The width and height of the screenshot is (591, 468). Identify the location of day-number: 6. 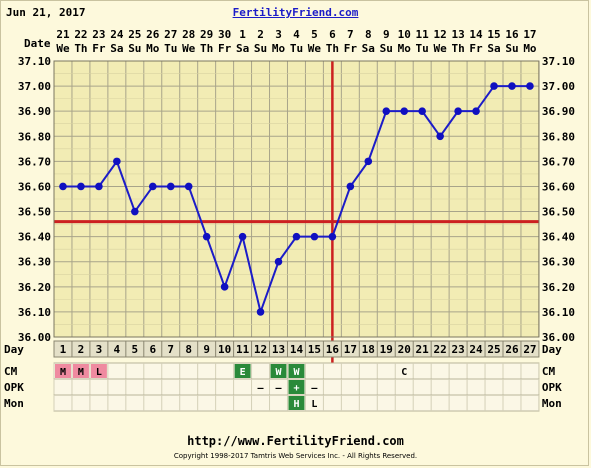
(152, 349).